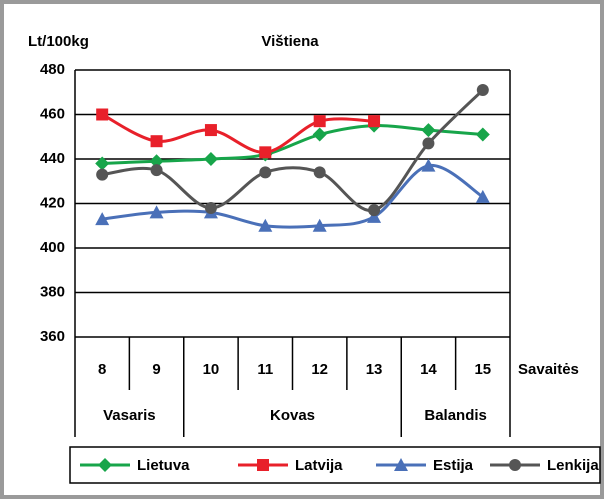 The height and width of the screenshot is (499, 604). What do you see at coordinates (265, 369) in the screenshot?
I see `x-tick-label: 11` at bounding box center [265, 369].